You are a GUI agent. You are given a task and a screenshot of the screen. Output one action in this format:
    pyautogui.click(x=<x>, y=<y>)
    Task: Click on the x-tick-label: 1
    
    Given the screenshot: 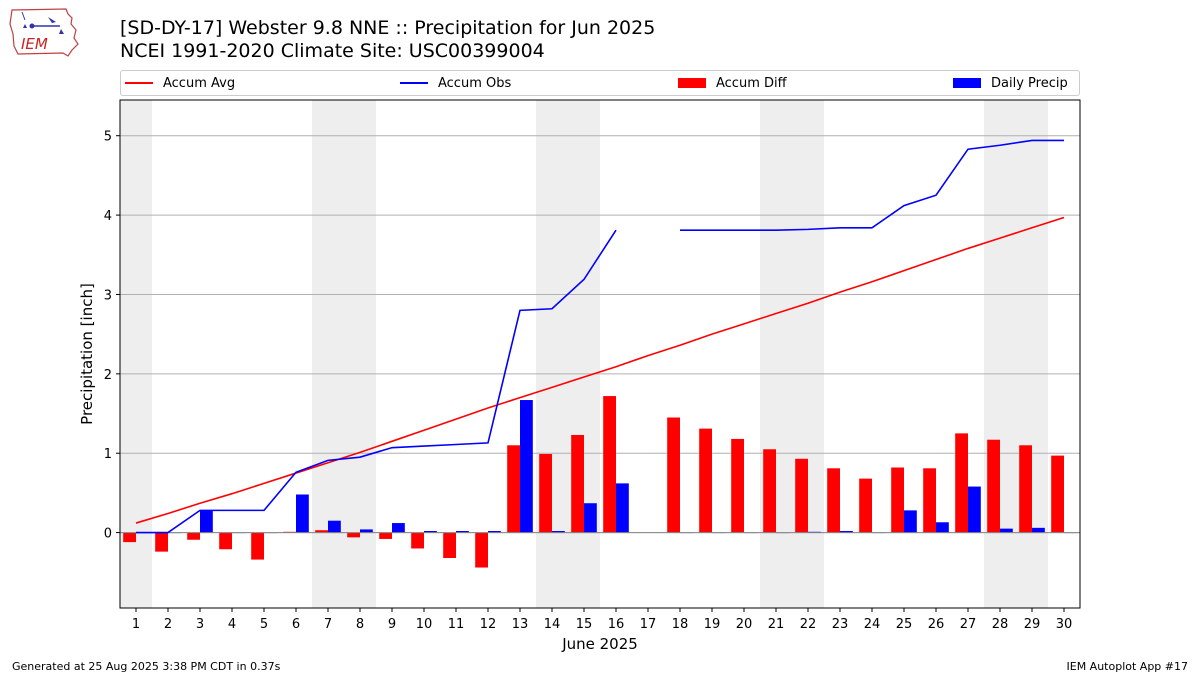 What is the action you would take?
    pyautogui.click(x=136, y=624)
    